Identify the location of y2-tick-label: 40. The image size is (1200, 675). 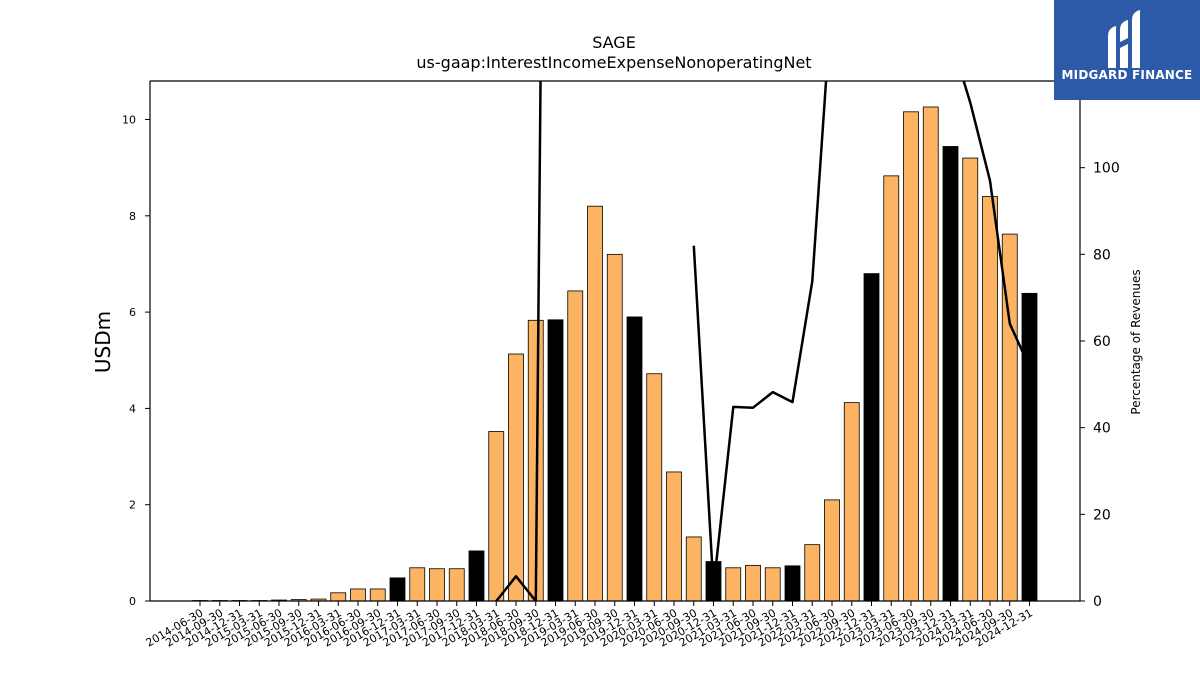
(1102, 429).